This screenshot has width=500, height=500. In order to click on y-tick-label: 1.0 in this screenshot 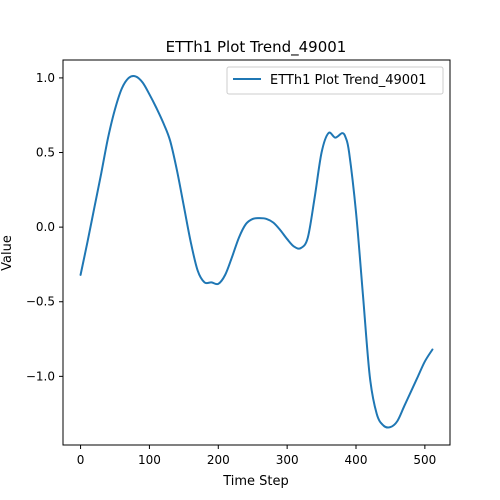, I will do `click(45, 78)`.